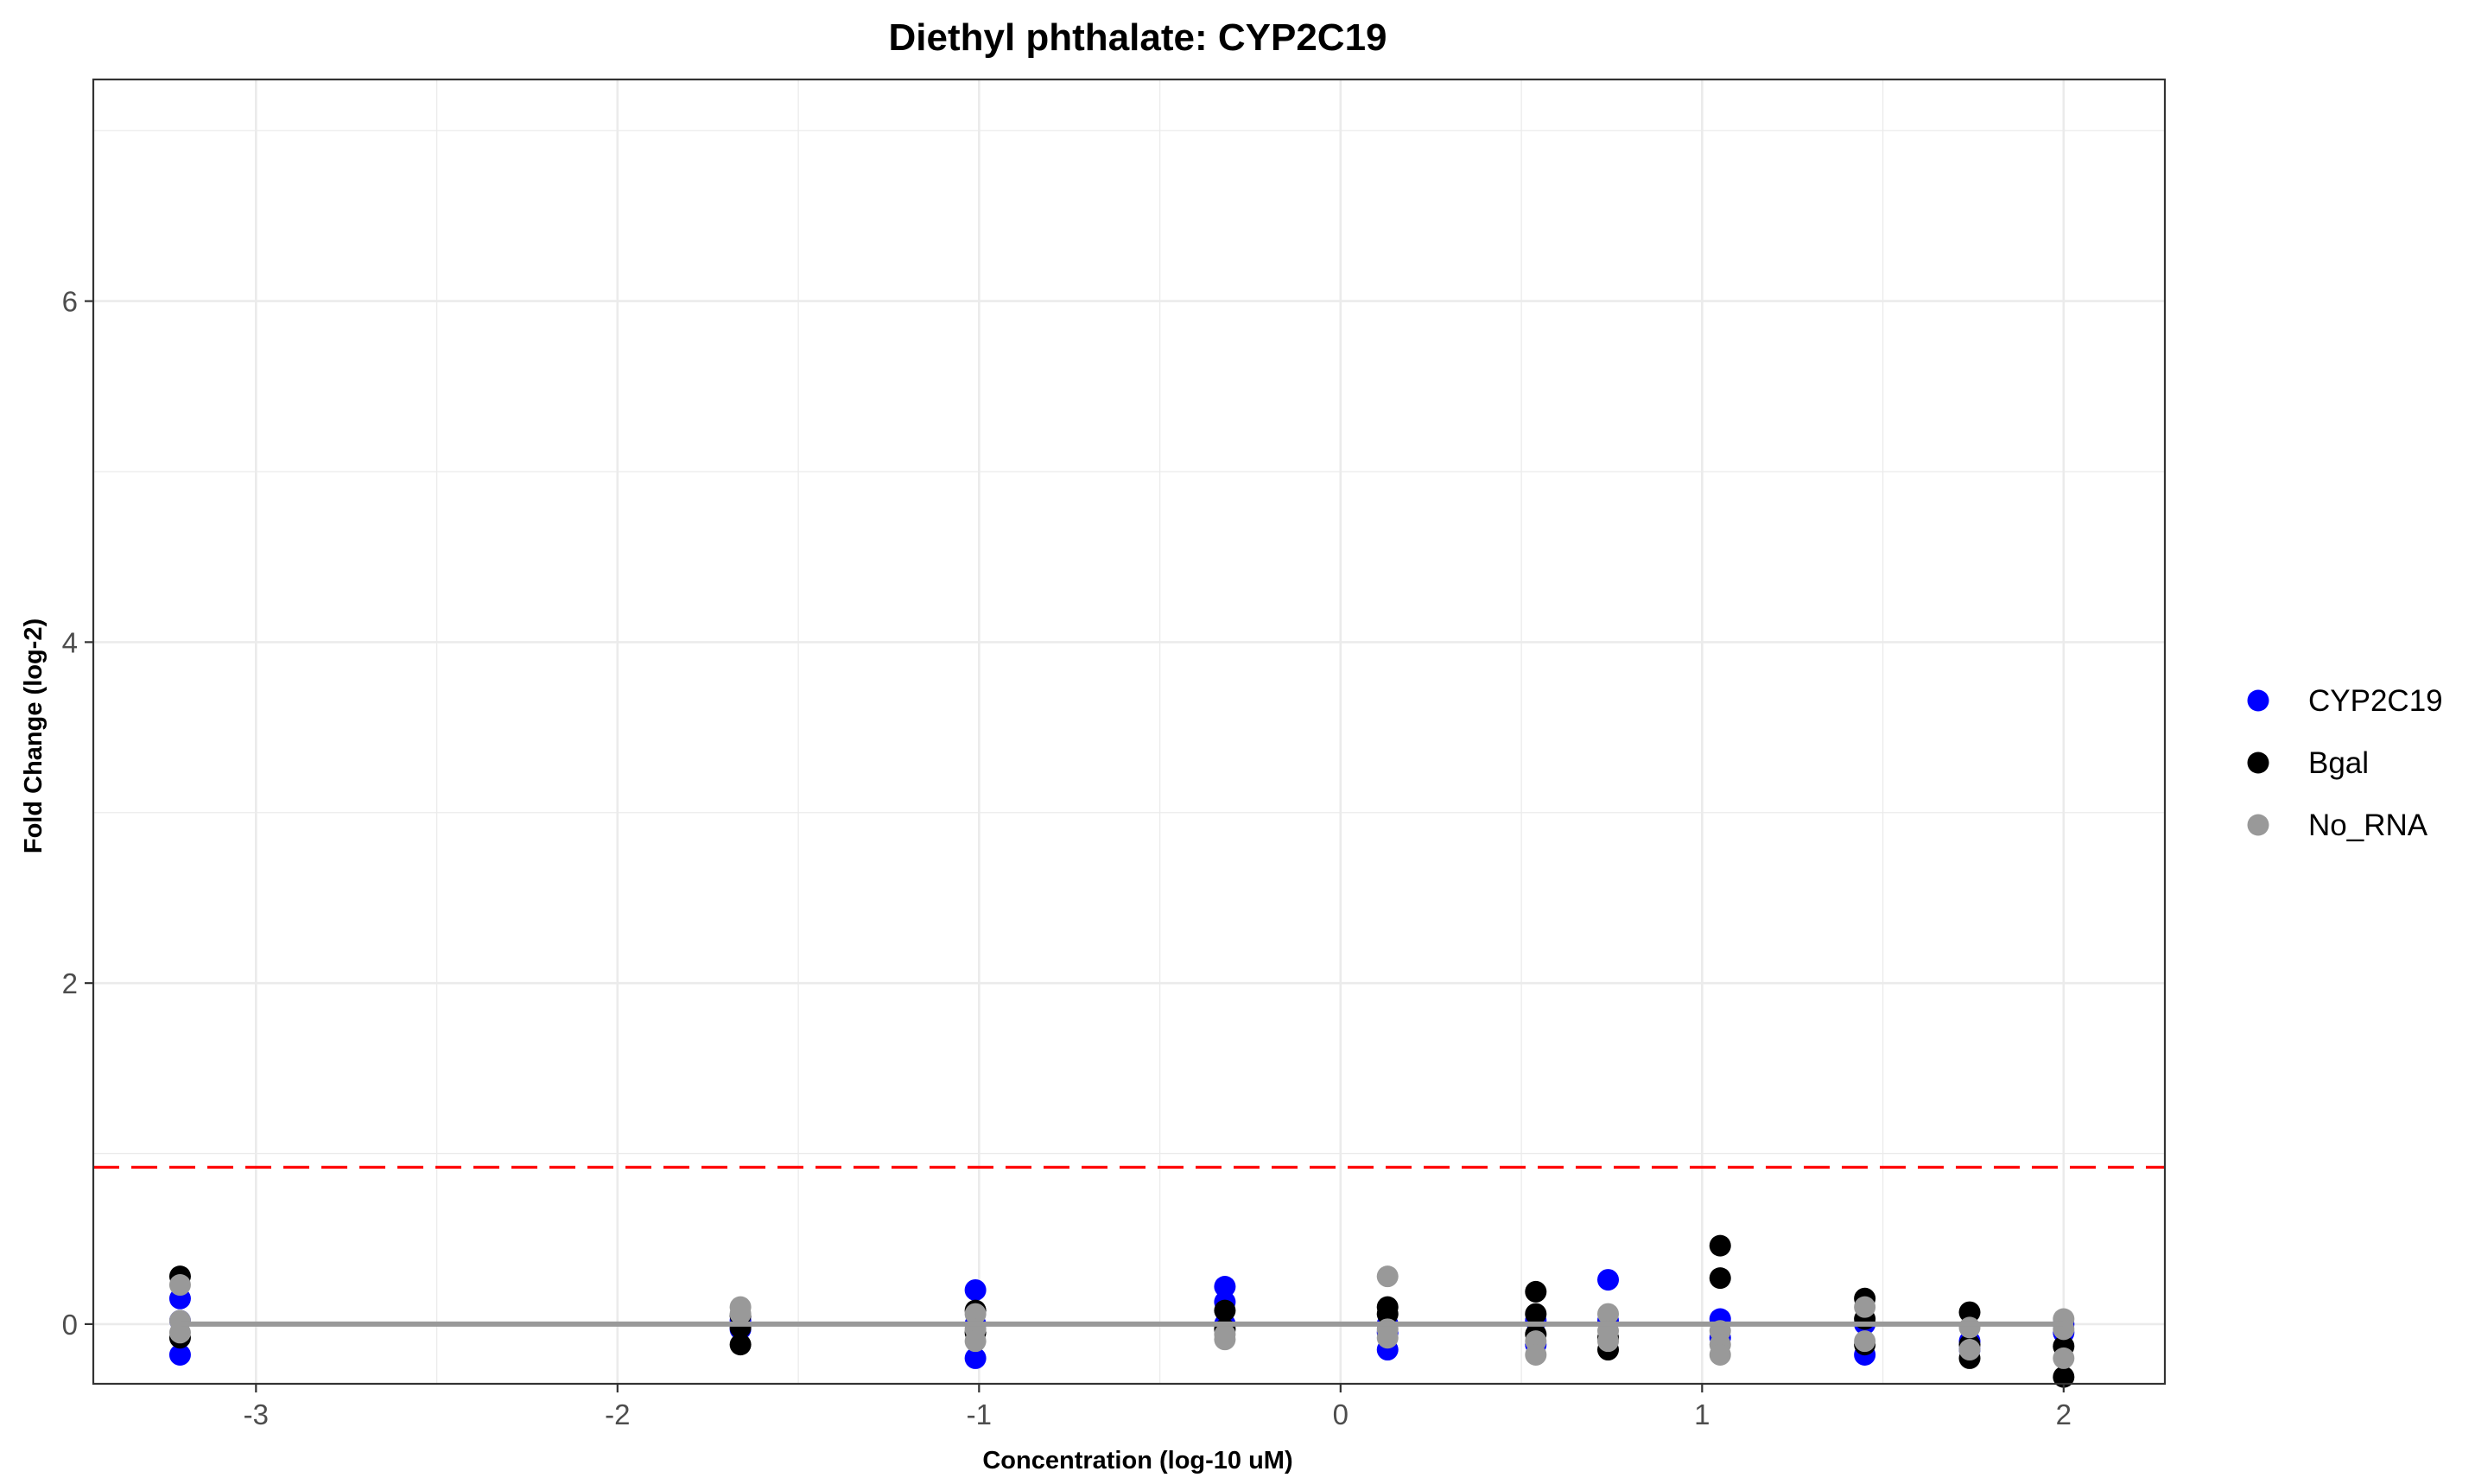 The width and height of the screenshot is (2475, 1484). What do you see at coordinates (1341, 1414) in the screenshot?
I see `x-tick-label: 0` at bounding box center [1341, 1414].